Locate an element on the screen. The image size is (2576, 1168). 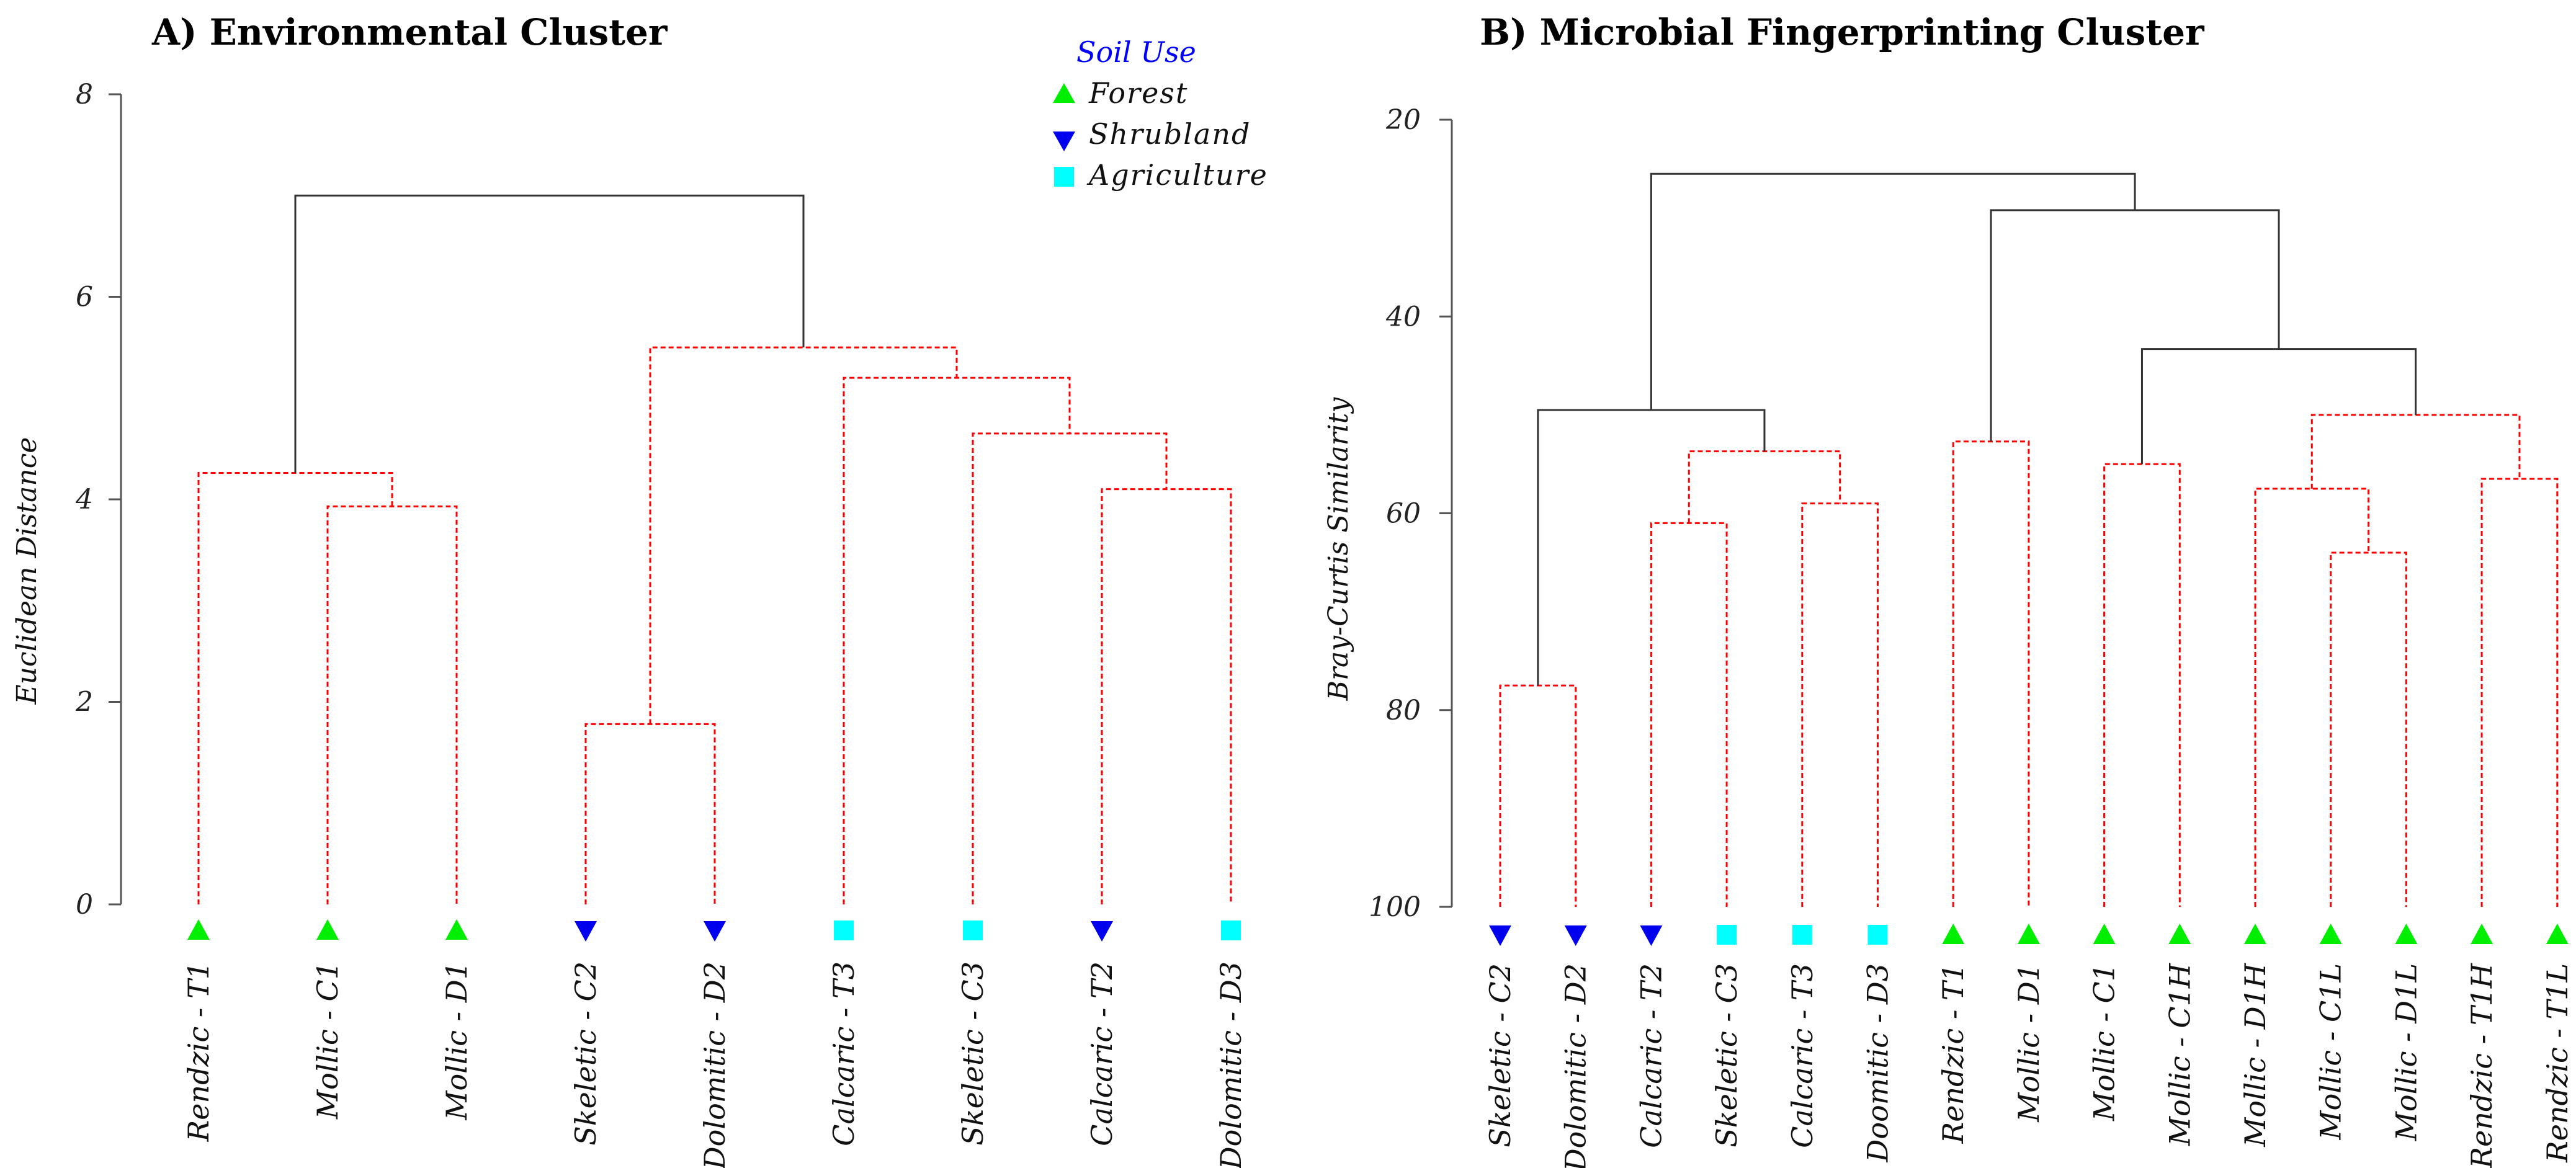
leaf-marker-doomitic-d3 is located at coordinates (1877, 935).